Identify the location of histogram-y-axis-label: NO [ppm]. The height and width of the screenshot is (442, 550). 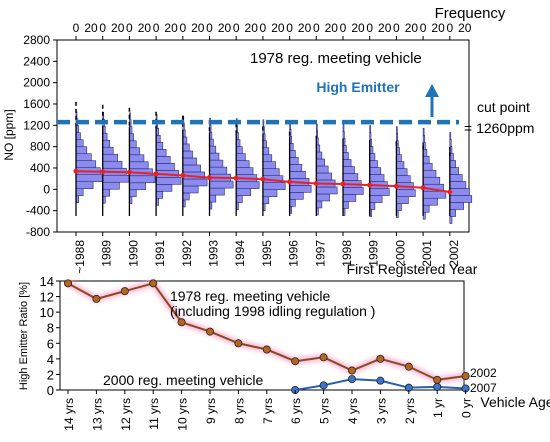
(9, 134).